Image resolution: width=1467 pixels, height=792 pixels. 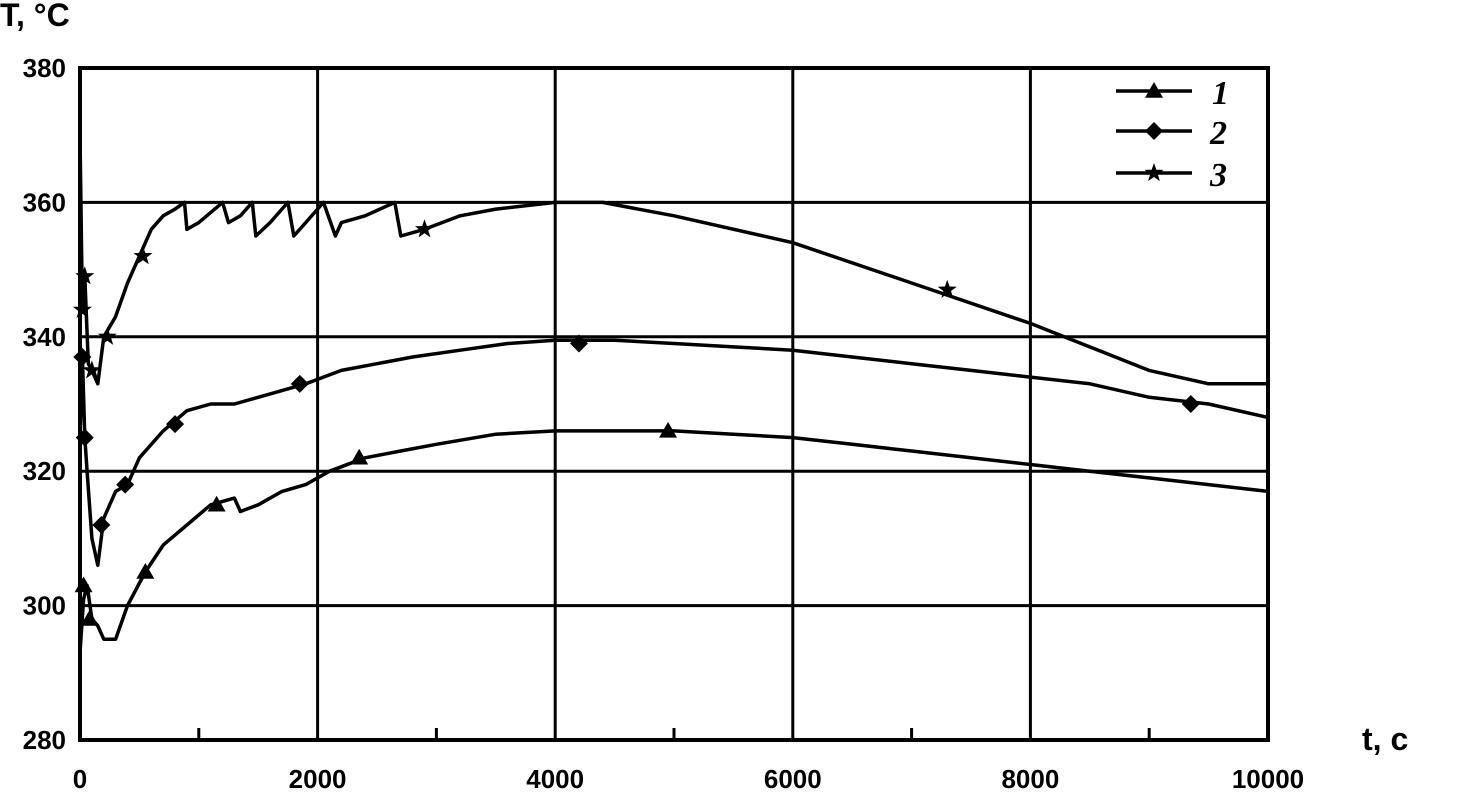 I want to click on y-tick-label-300: 300, so click(x=44, y=606).